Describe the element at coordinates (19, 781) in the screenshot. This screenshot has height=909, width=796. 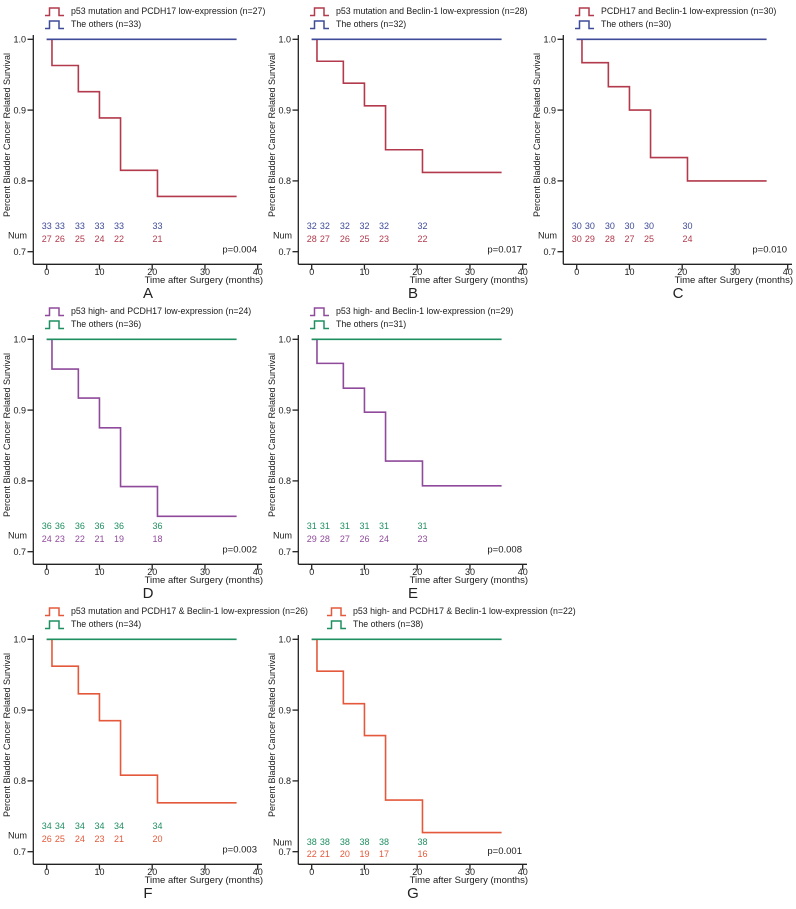
I see `y-tick-label: 0.8` at that location.